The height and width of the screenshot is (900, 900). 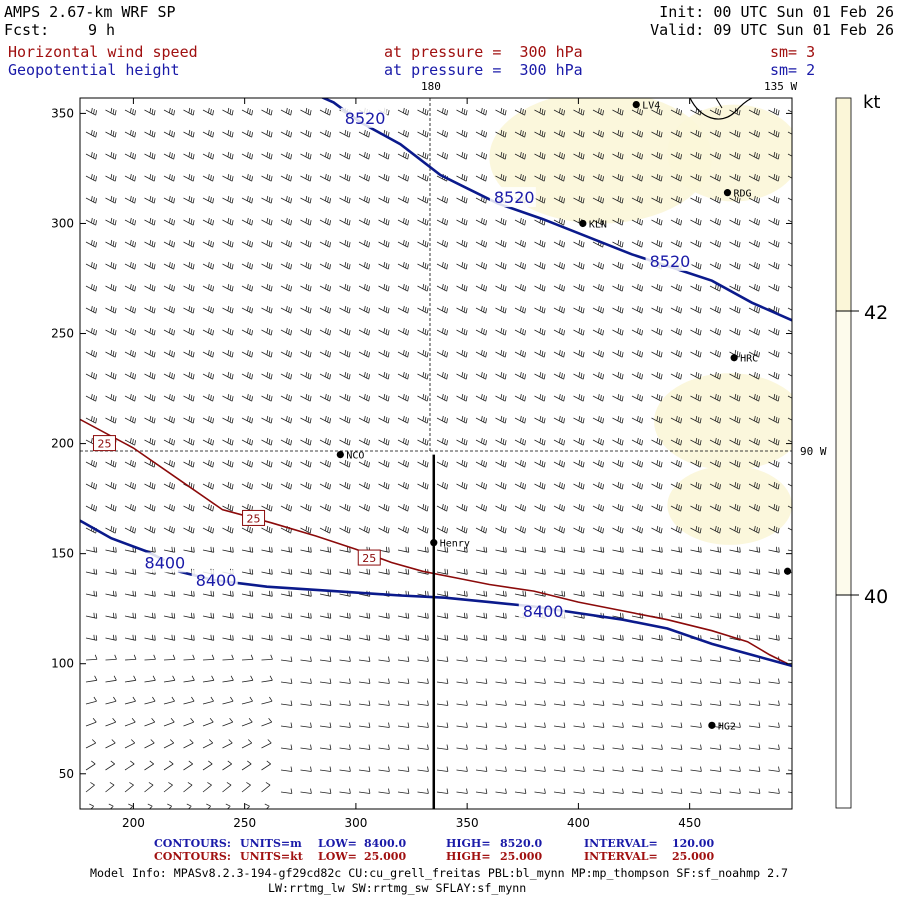 I want to click on contour1-low: 8400.0, so click(x=385, y=843).